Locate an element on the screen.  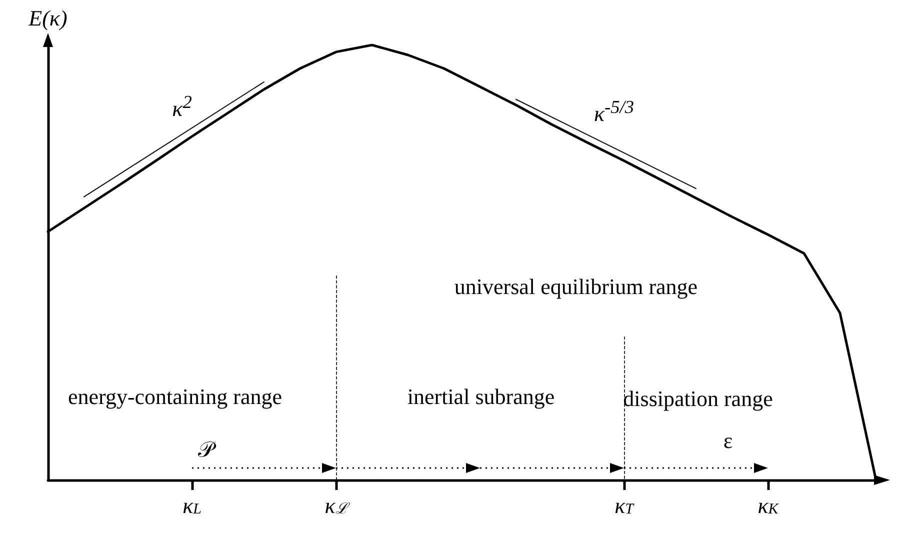
annotation: 𝒫 is located at coordinates (206, 450).